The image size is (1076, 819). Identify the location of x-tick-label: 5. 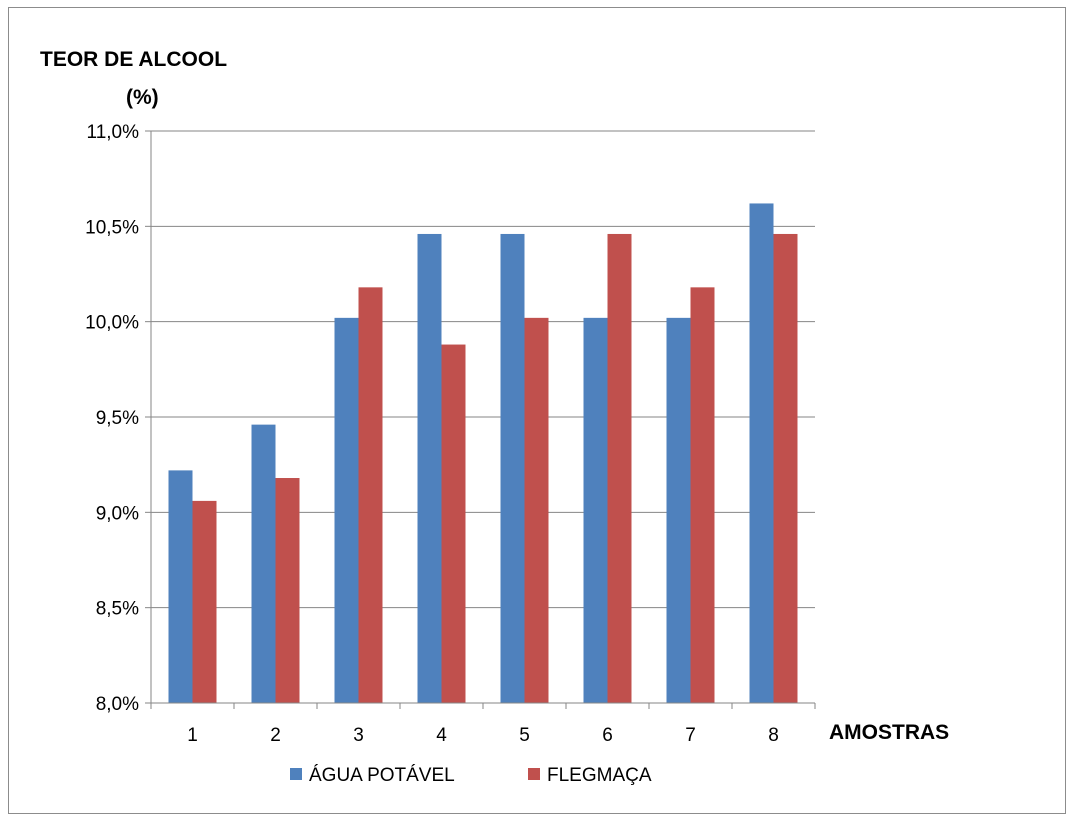
(524, 735).